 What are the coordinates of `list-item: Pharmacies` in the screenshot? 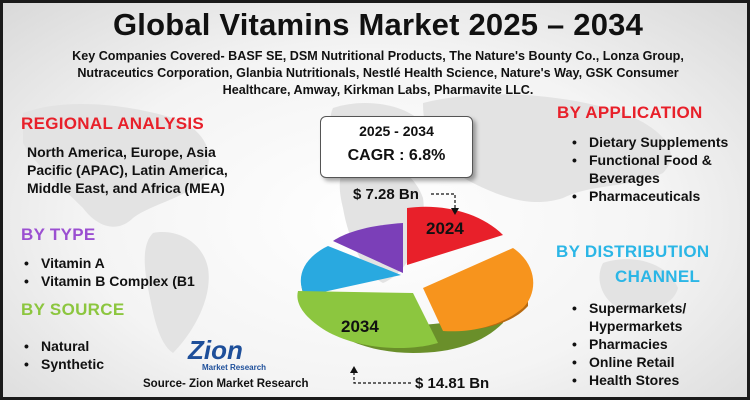 It's located at (656, 344).